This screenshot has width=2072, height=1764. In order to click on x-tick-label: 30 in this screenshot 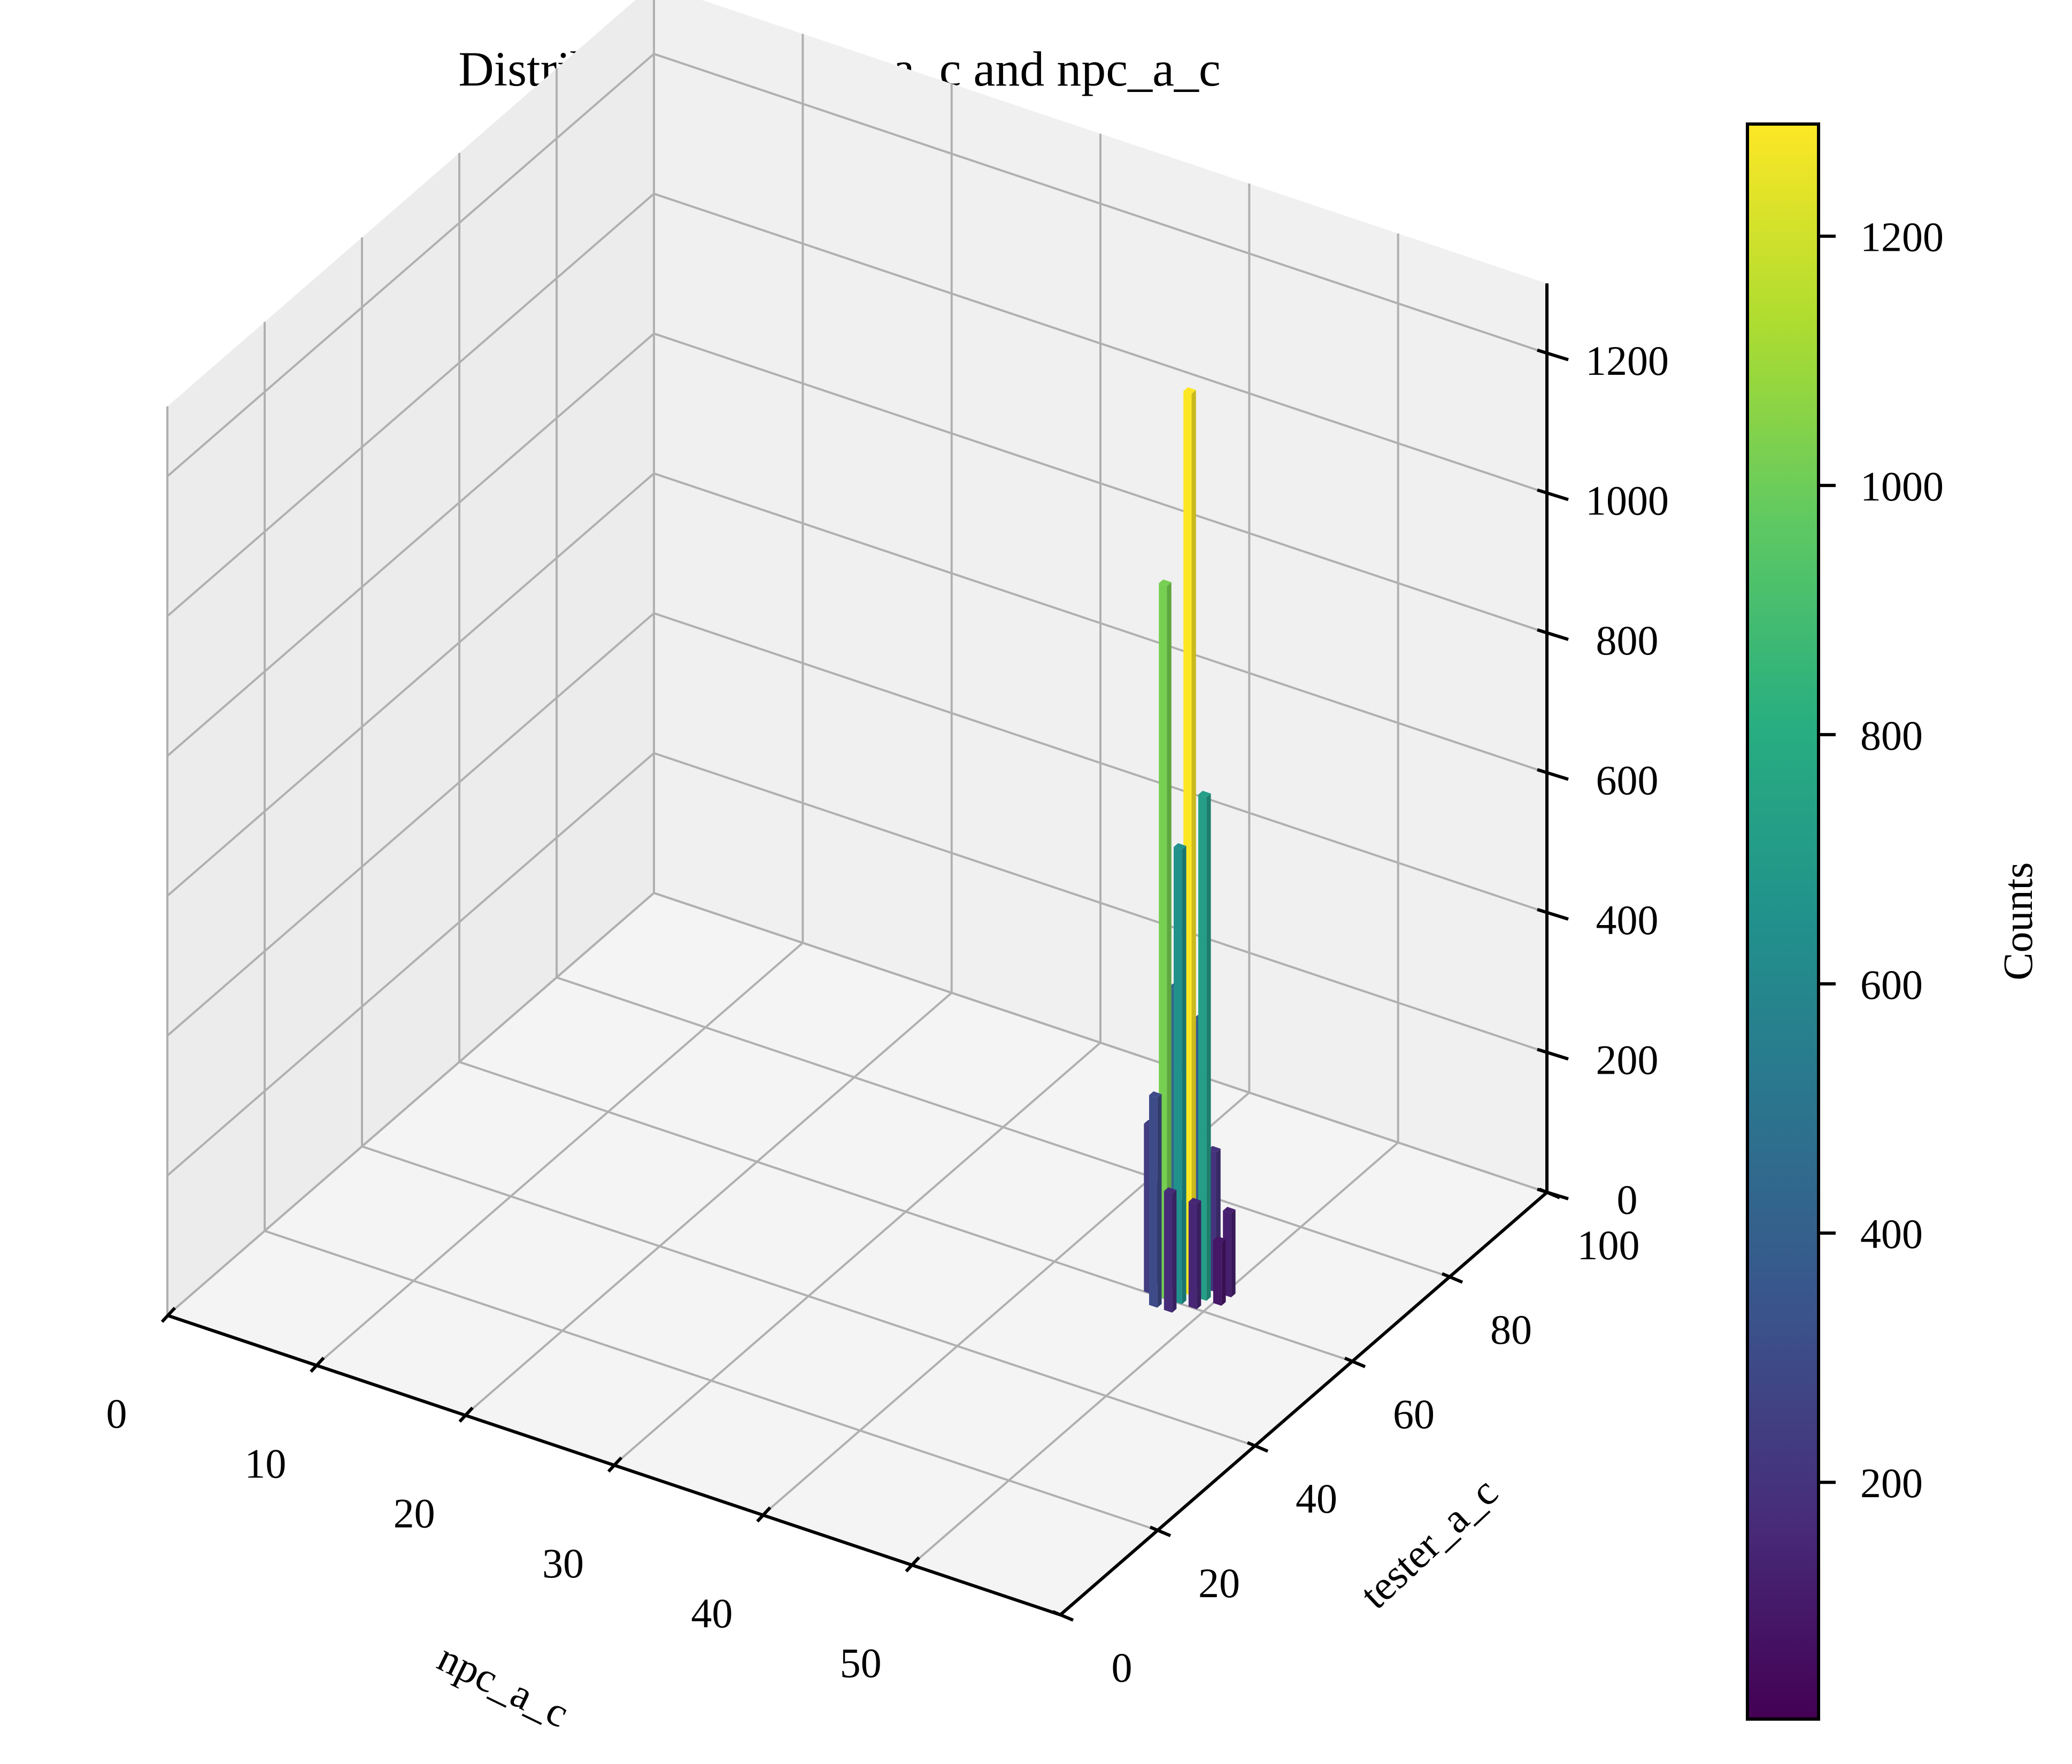, I will do `click(563, 1563)`.